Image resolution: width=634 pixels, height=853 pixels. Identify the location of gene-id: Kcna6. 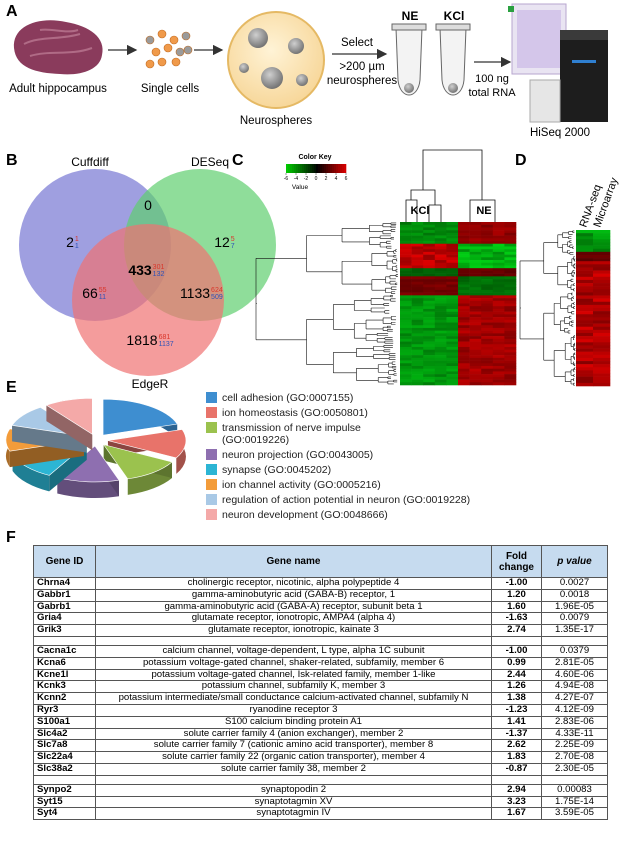
(64, 663).